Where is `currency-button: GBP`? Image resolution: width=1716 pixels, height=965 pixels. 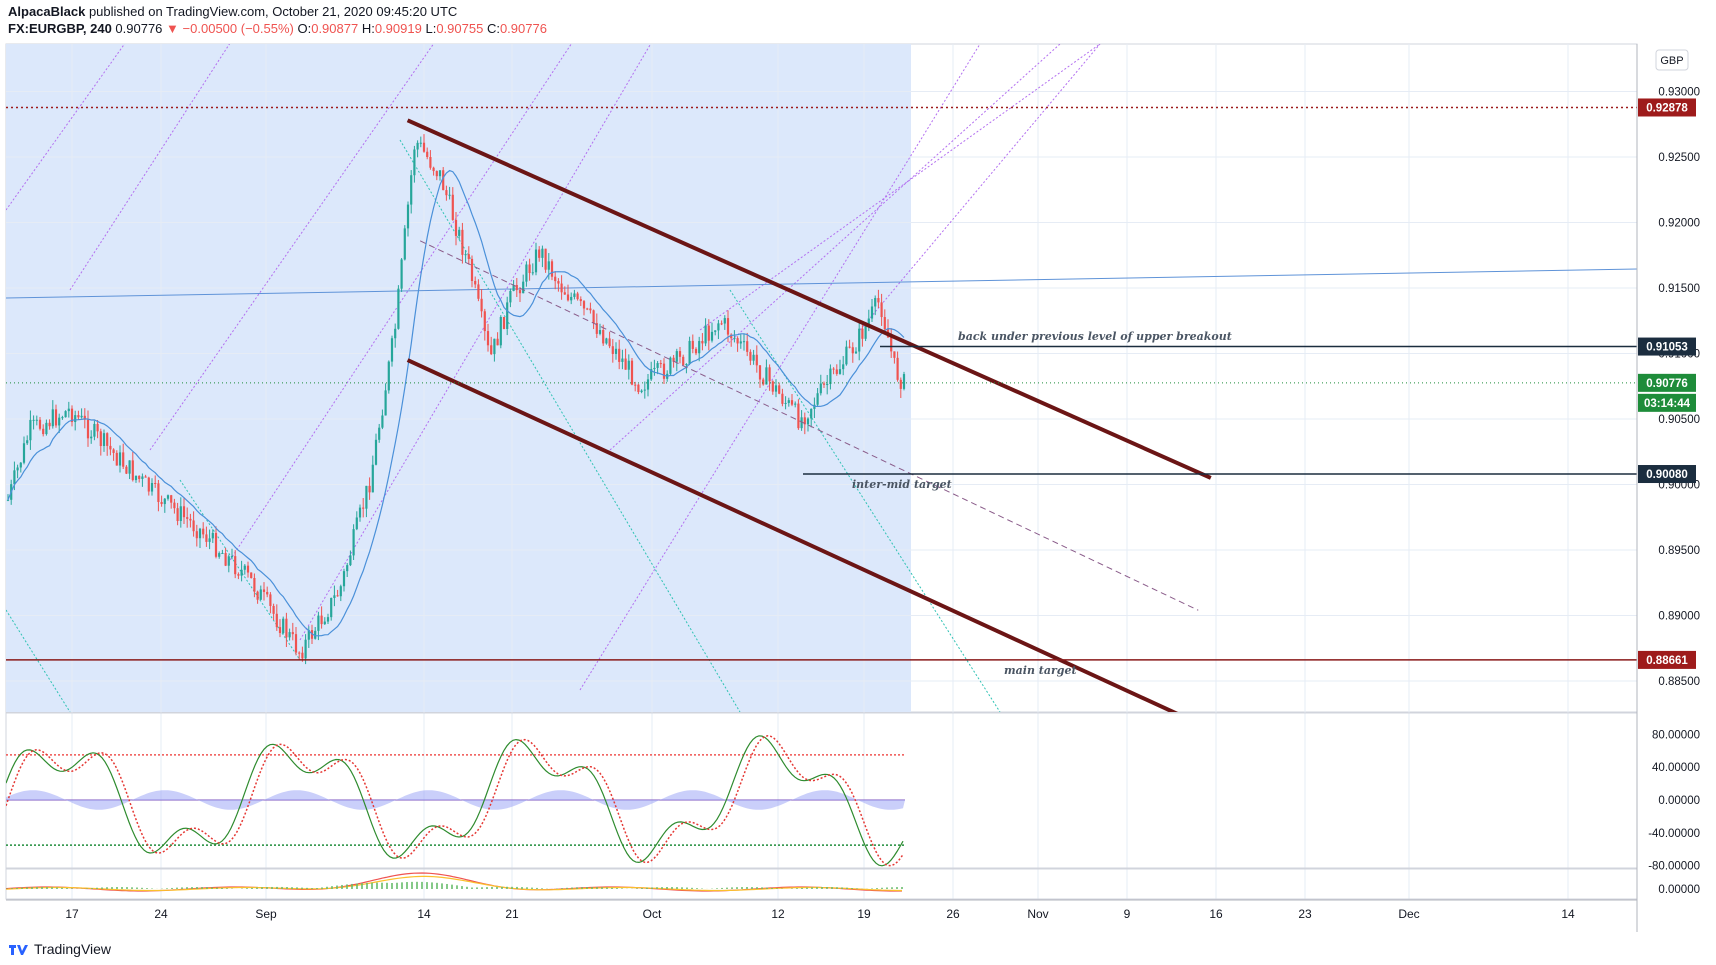 currency-button: GBP is located at coordinates (1672, 60).